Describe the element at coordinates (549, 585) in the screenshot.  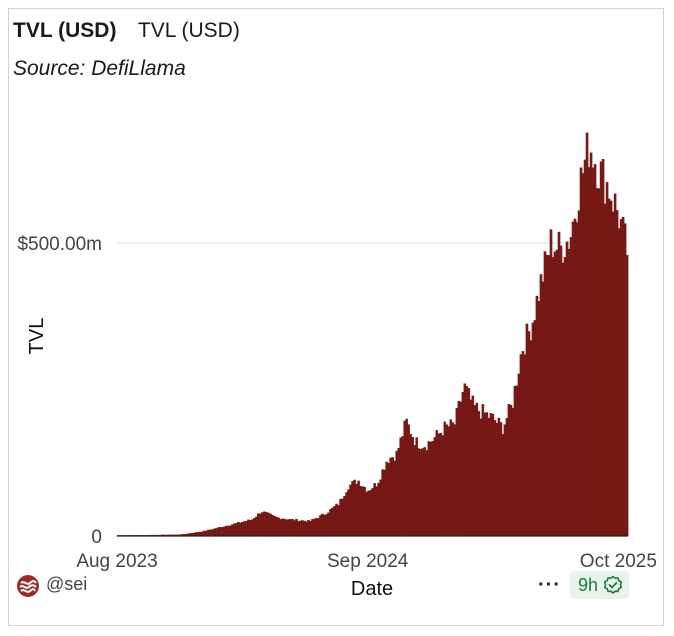
I see `more-options-button: ···` at that location.